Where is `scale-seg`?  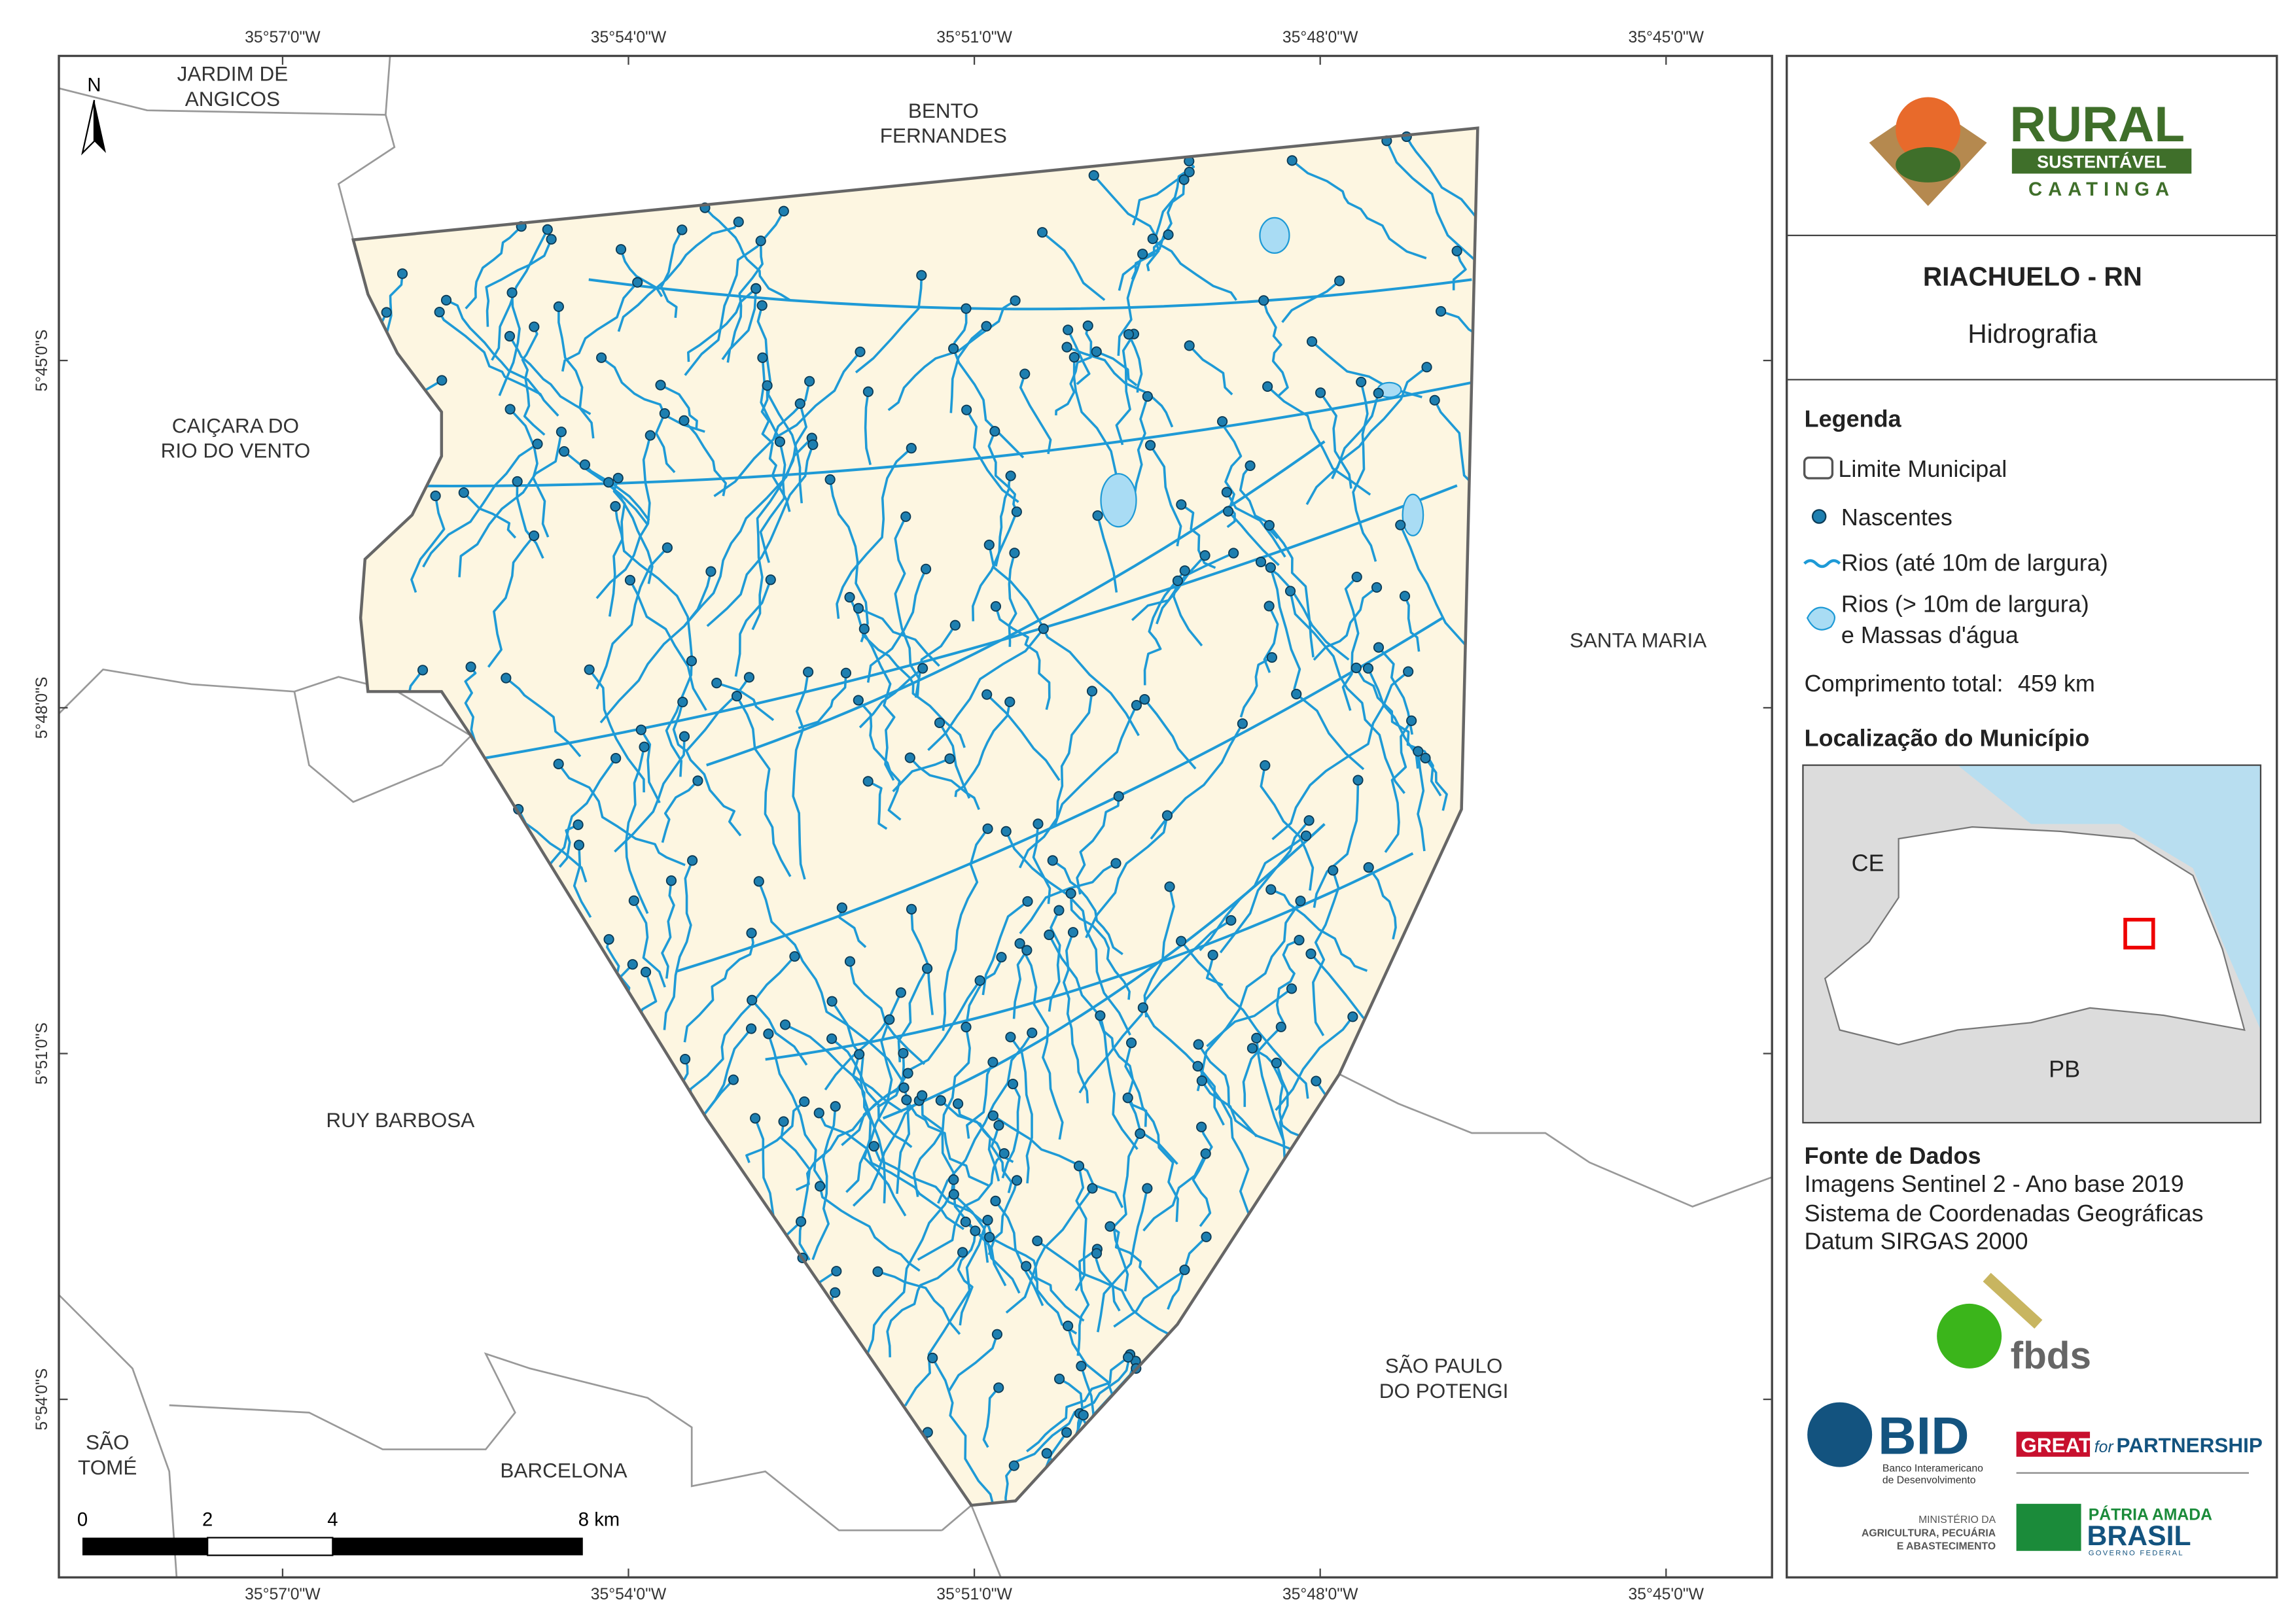 scale-seg is located at coordinates (145, 1547).